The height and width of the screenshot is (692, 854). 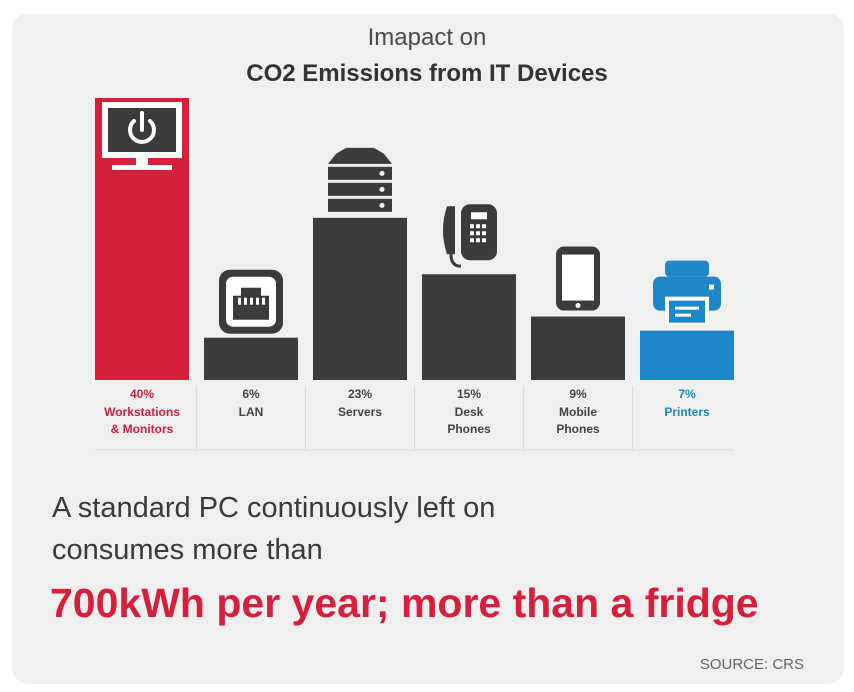 What do you see at coordinates (687, 412) in the screenshot?
I see `category-label: Printers` at bounding box center [687, 412].